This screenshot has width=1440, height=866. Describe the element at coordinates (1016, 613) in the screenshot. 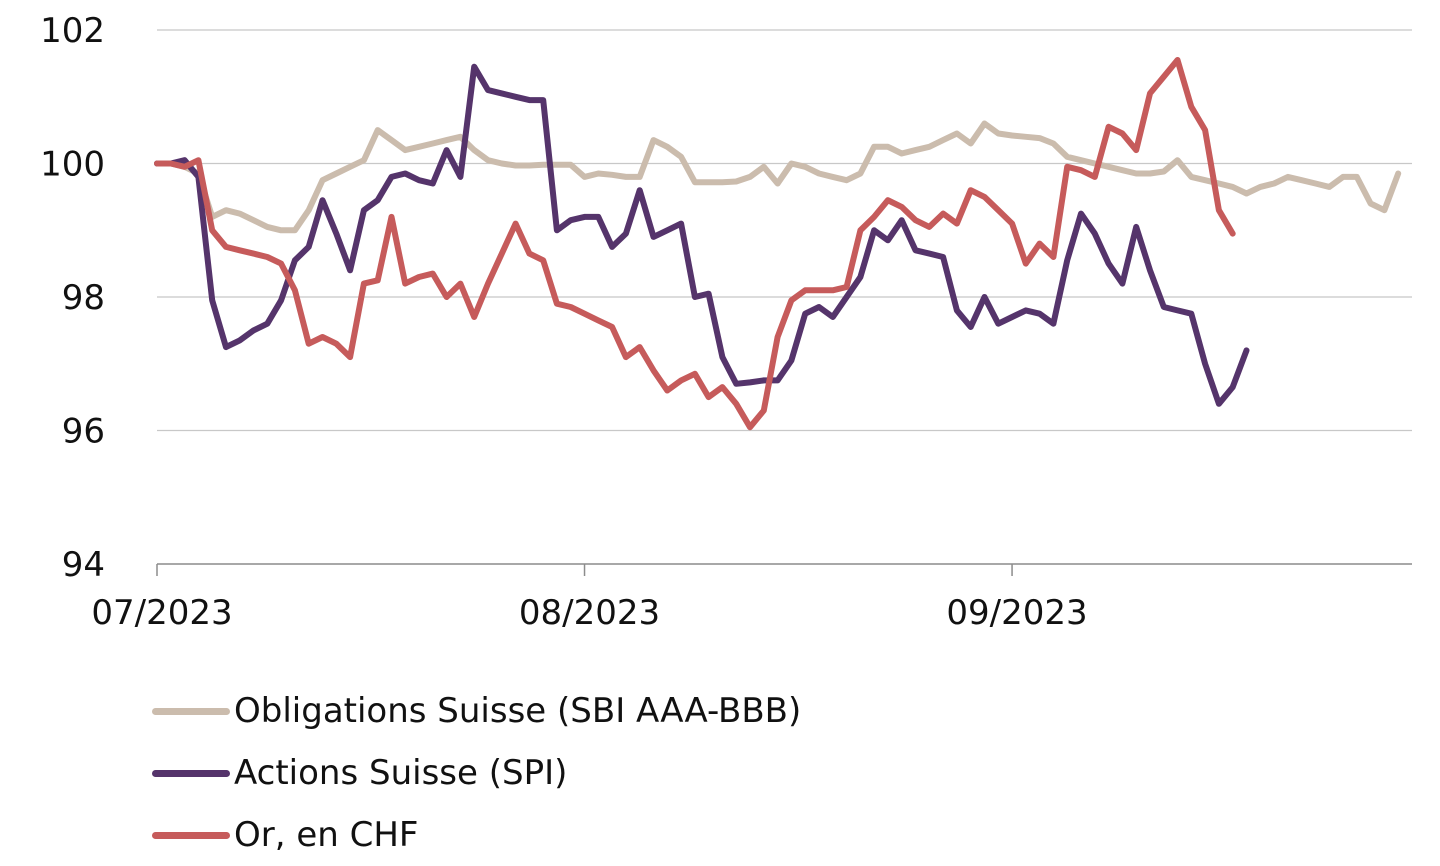

I see `x-tick-label: 09/2023` at that location.